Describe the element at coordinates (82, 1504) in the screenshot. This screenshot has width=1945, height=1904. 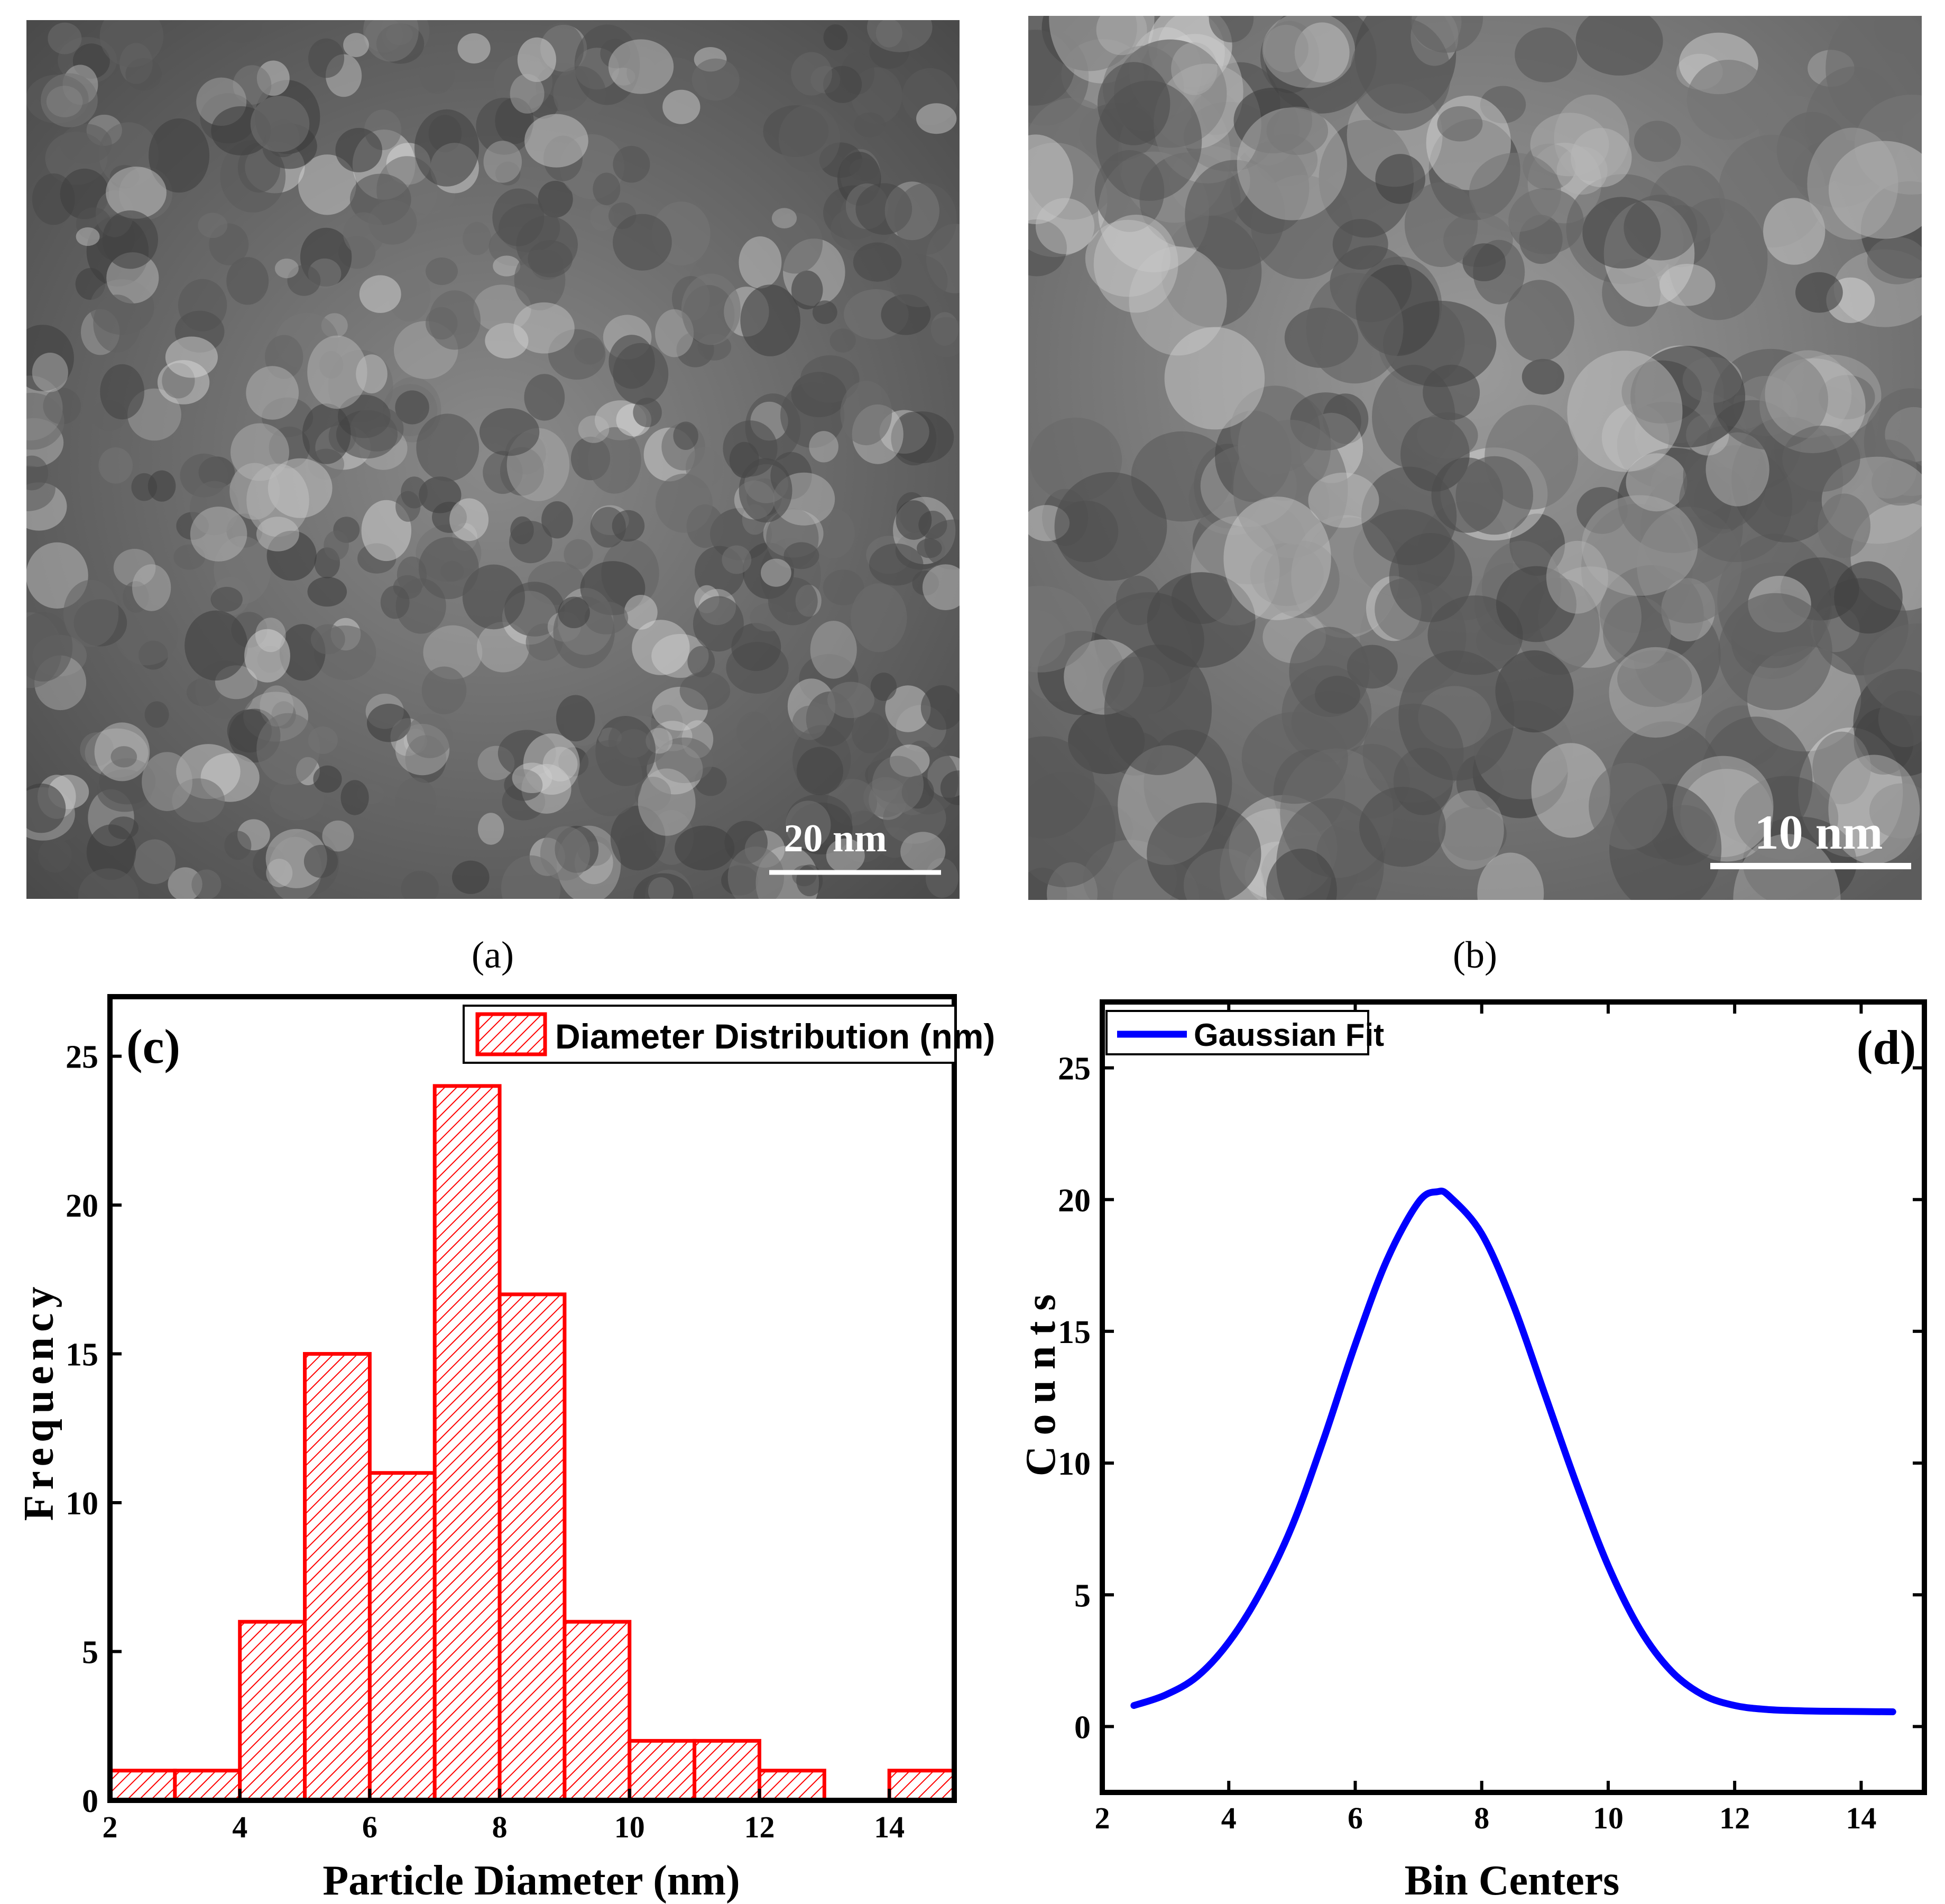
I see `histogram-y-tick-label: 10` at that location.